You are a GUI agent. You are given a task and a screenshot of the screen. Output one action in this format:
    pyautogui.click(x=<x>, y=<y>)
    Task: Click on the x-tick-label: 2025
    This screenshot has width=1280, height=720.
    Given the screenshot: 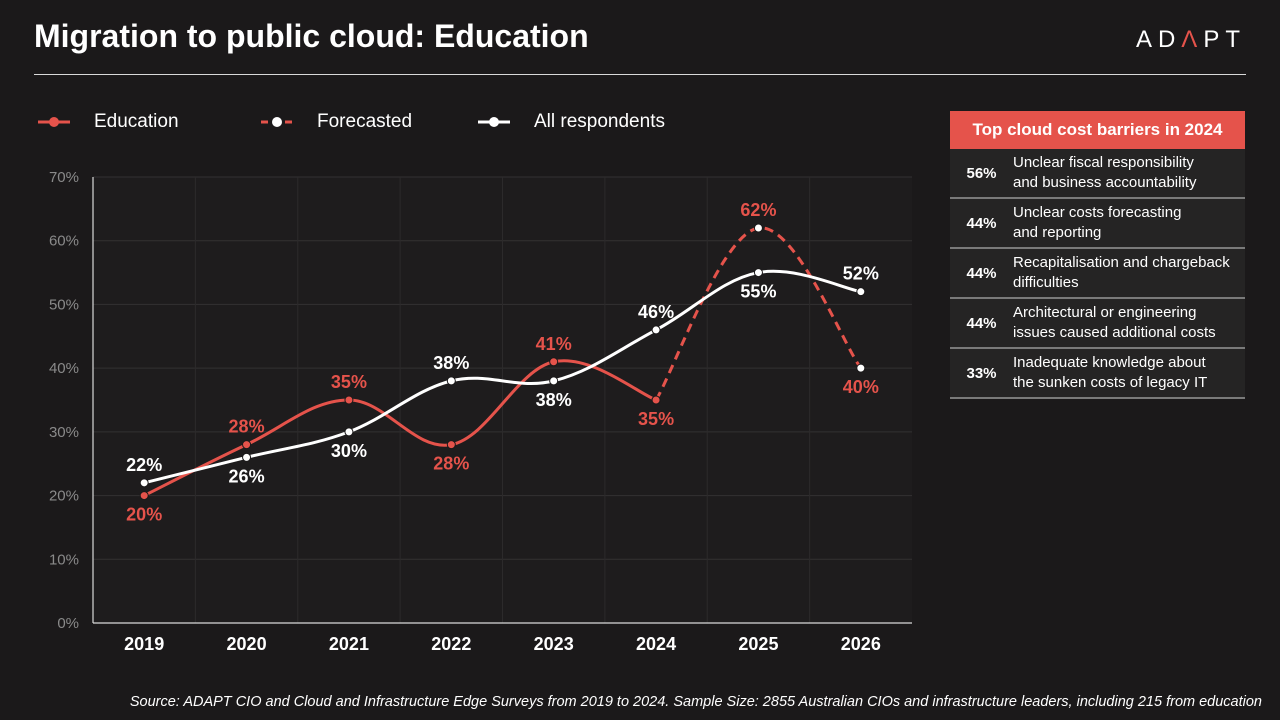 What is the action you would take?
    pyautogui.click(x=758, y=644)
    